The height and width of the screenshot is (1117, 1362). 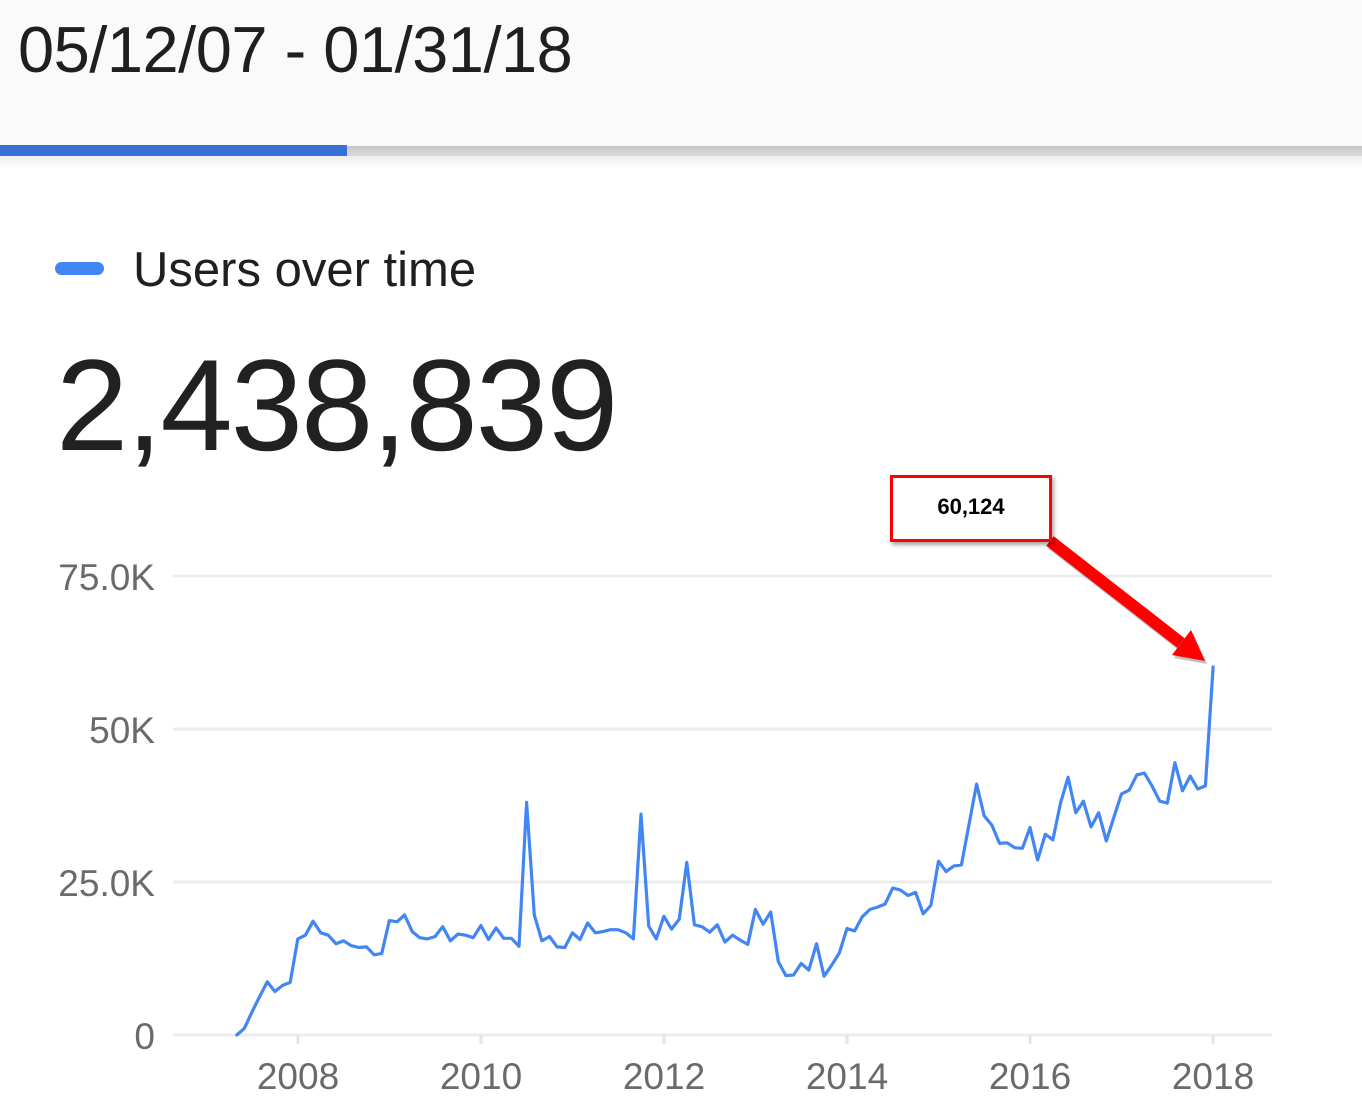 I want to click on tab-bar-track, so click(x=681, y=151).